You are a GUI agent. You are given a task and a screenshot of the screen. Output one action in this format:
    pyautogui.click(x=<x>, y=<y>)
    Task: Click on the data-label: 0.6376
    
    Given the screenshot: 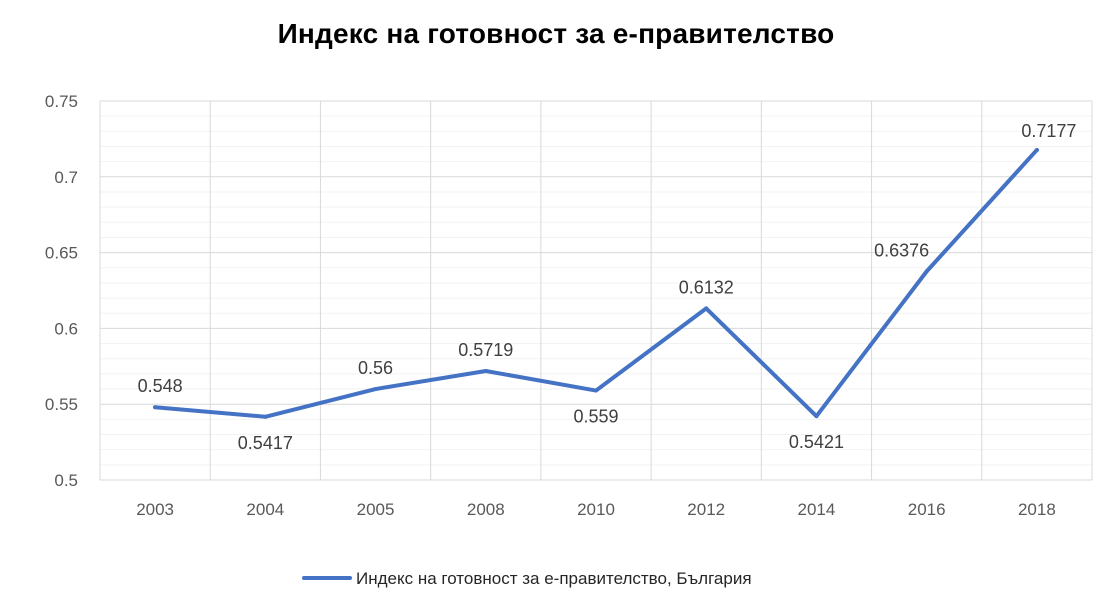 What is the action you would take?
    pyautogui.click(x=901, y=250)
    